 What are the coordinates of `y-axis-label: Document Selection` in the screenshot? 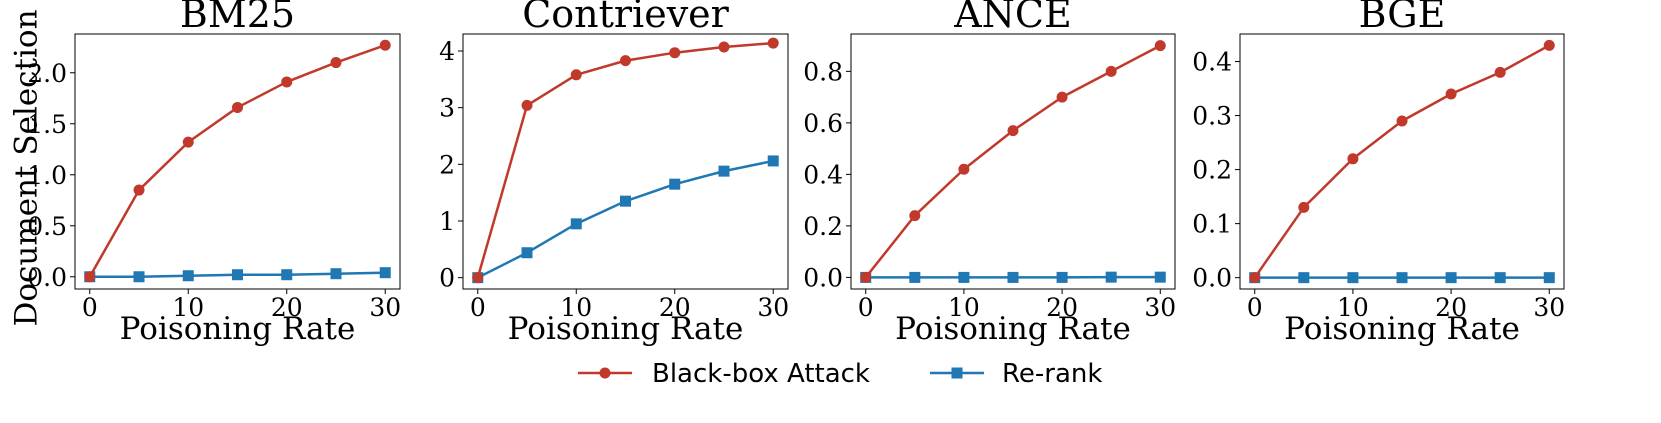 It's located at (27, 167).